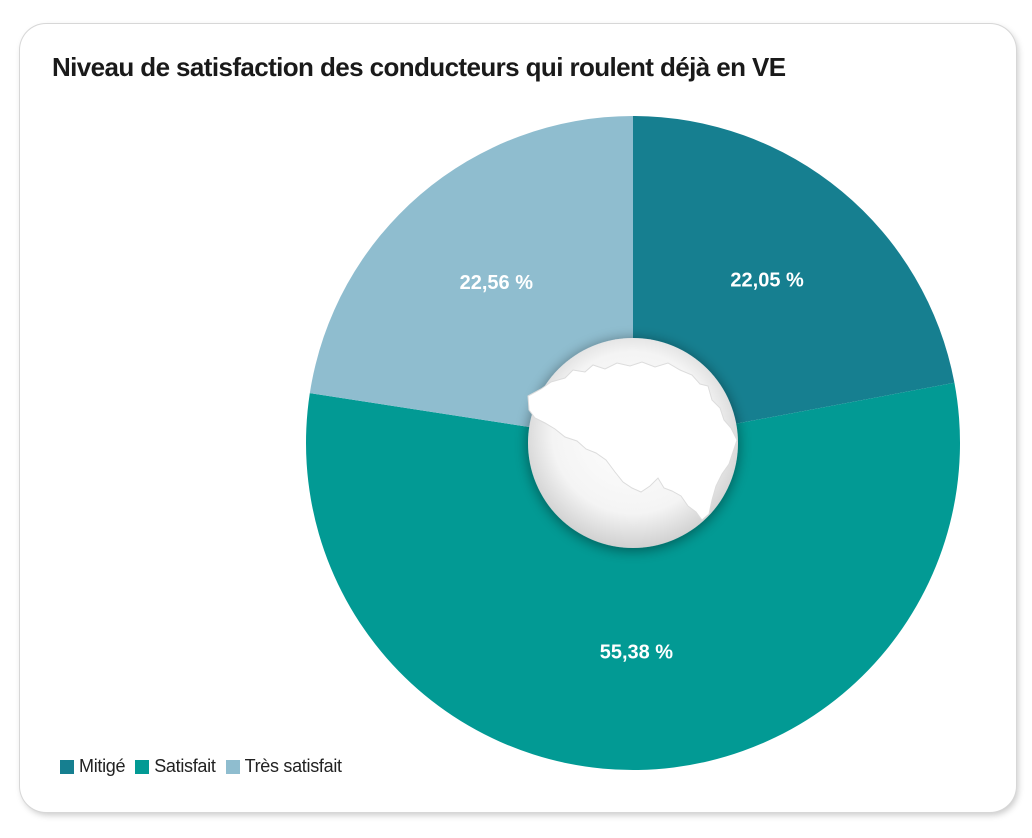  What do you see at coordinates (637, 652) in the screenshot?
I see `slice-label-satisfait: 55,38 %` at bounding box center [637, 652].